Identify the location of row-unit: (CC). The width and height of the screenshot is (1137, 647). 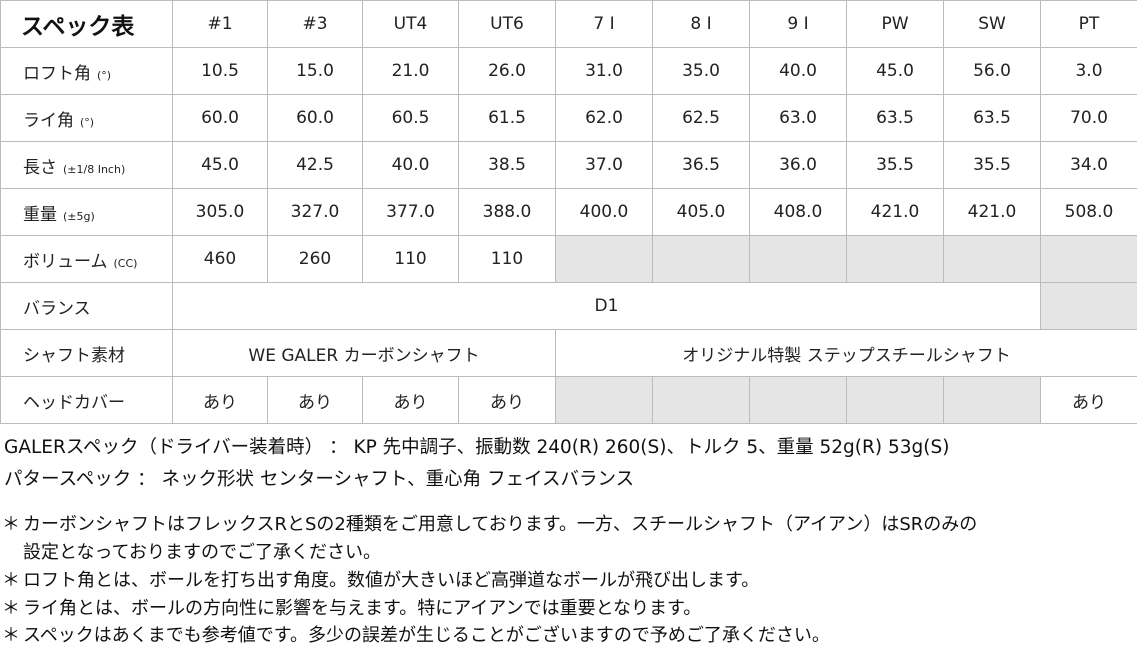
(126, 263).